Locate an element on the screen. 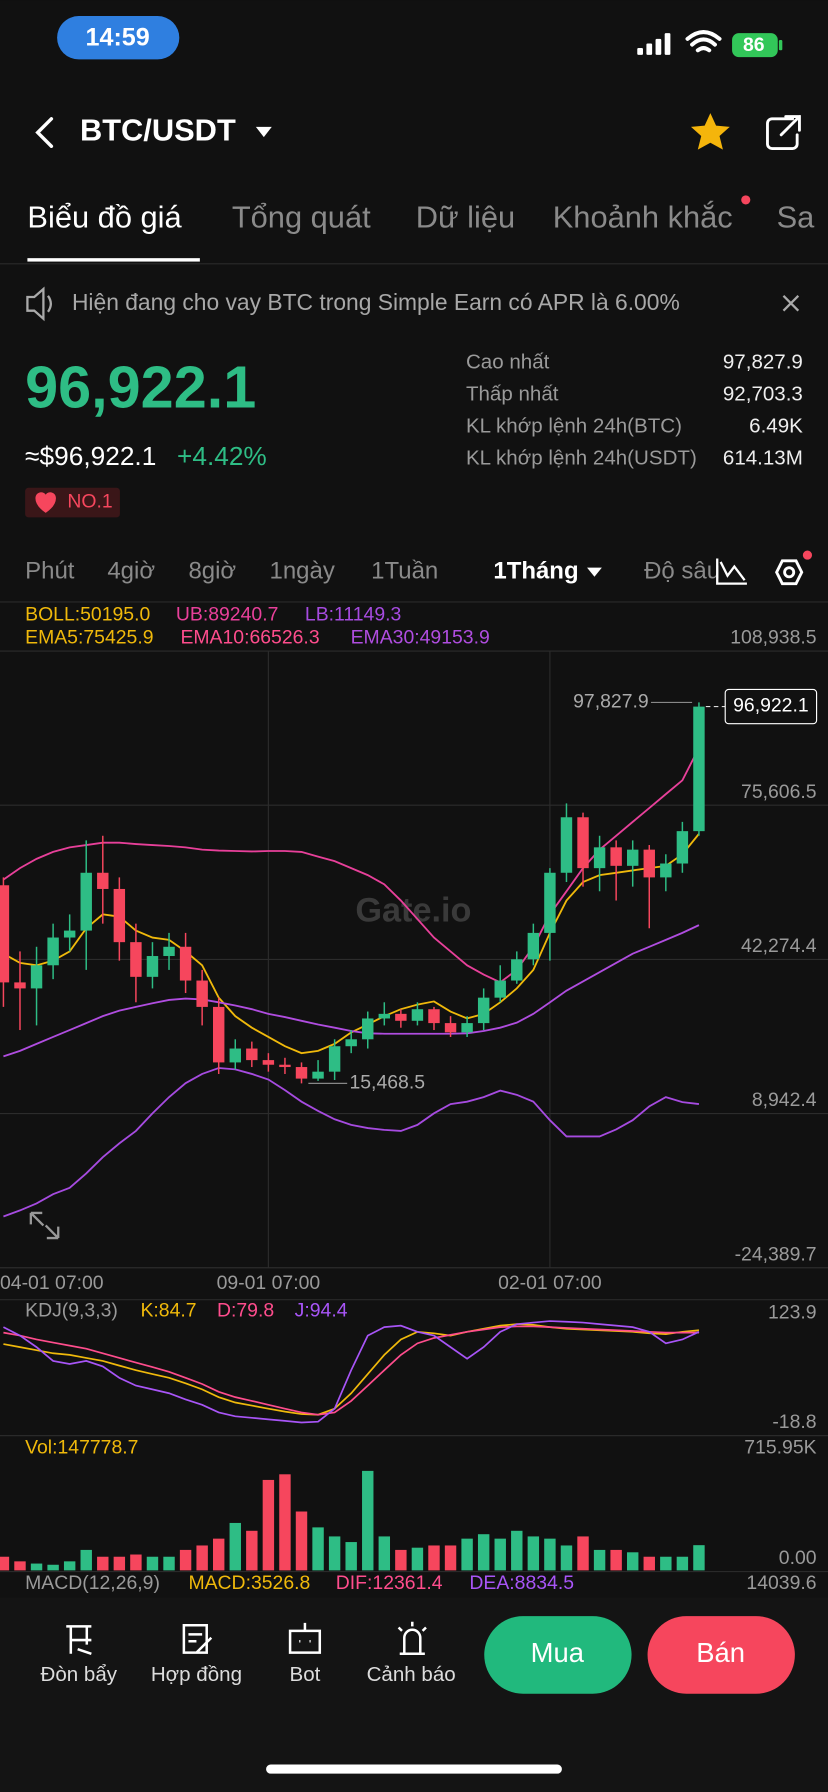 This screenshot has width=828, height=1792. nav-label: Cảnh báo is located at coordinates (411, 1674).